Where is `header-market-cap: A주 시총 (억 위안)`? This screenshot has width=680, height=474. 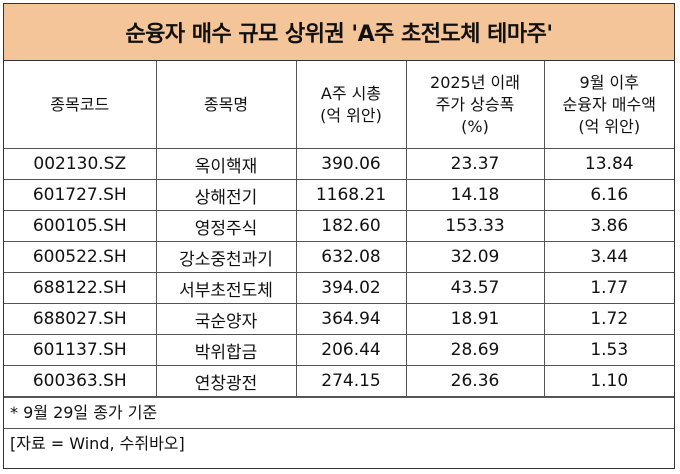
header-market-cap: A주 시총 (억 위안) is located at coordinates (351, 105).